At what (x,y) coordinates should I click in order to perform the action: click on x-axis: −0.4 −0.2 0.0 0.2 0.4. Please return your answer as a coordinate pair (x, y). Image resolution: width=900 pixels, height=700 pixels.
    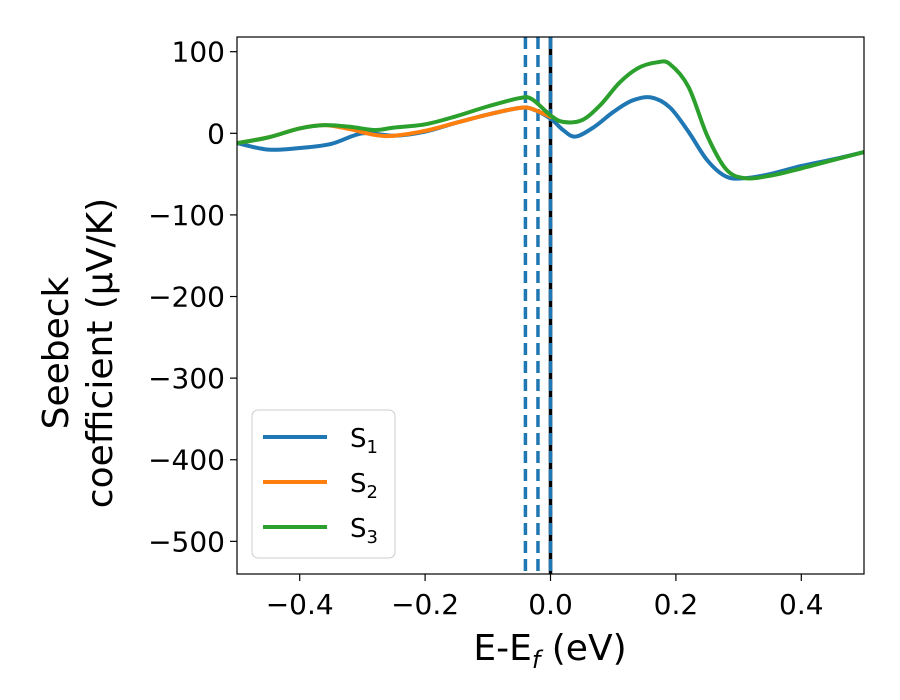
    Looking at the image, I should click on (545, 597).